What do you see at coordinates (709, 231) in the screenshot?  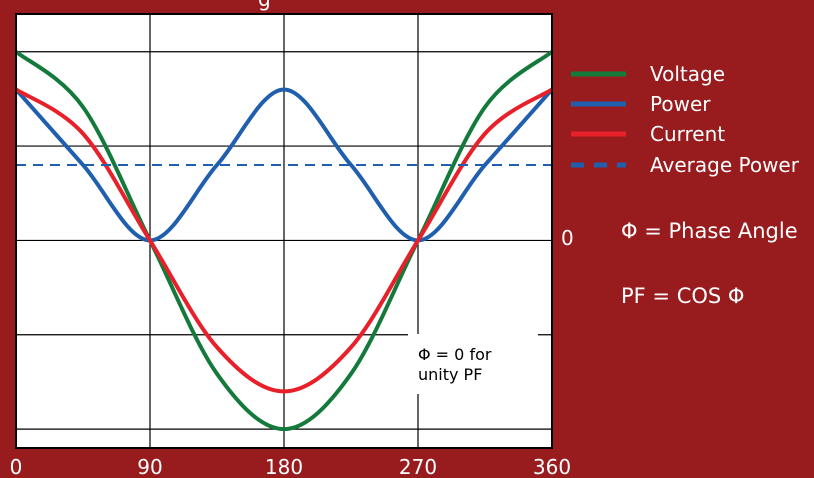 I see `phase-angle-annotation: Φ = Phase Angle` at bounding box center [709, 231].